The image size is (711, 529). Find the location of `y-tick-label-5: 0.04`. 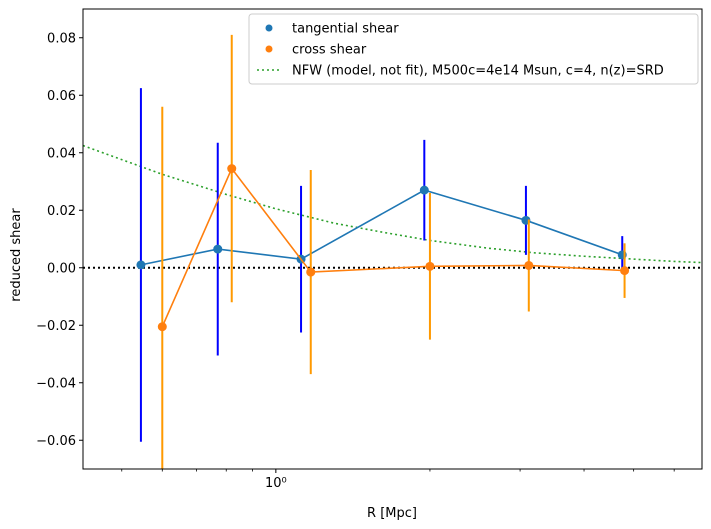

y-tick-label-5: 0.04 is located at coordinates (61, 153).